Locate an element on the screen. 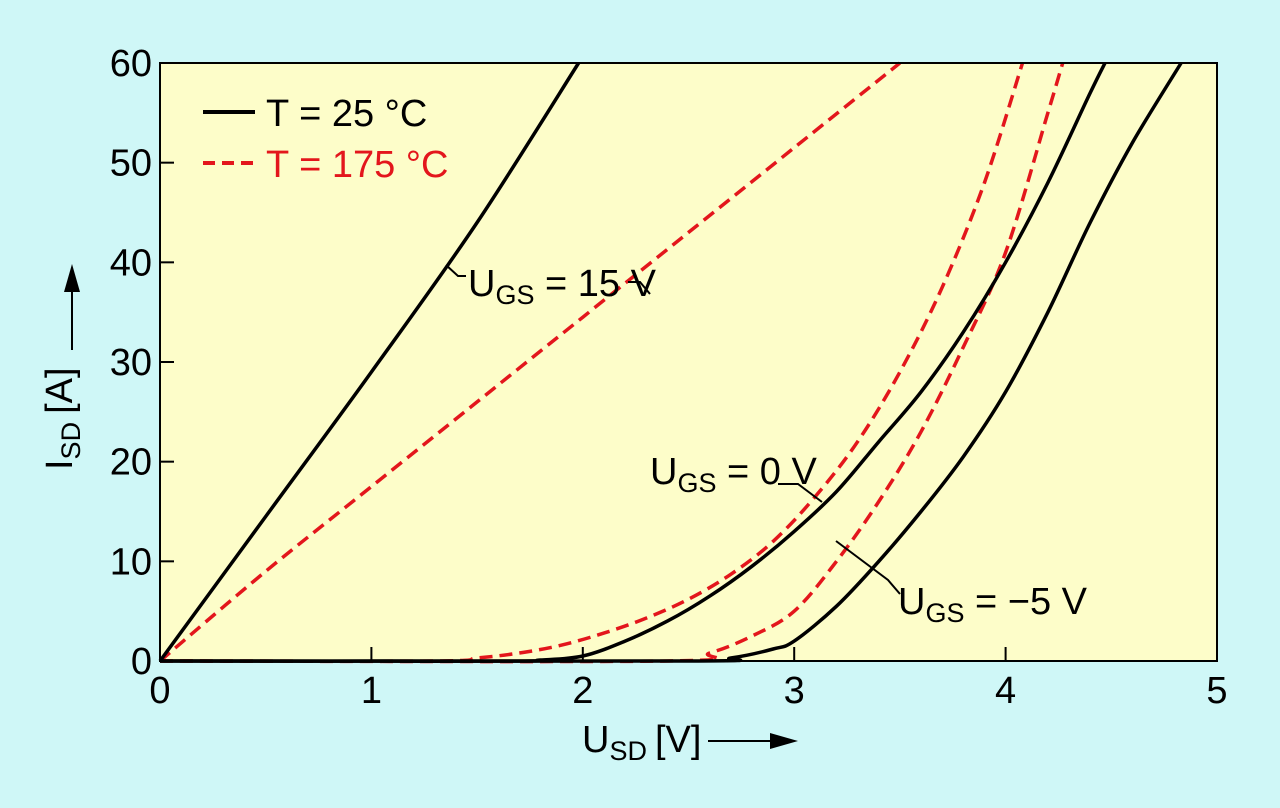 The height and width of the screenshot is (808, 1280). annotation-ugs-15v: UGS = 15 V is located at coordinates (551, 286).